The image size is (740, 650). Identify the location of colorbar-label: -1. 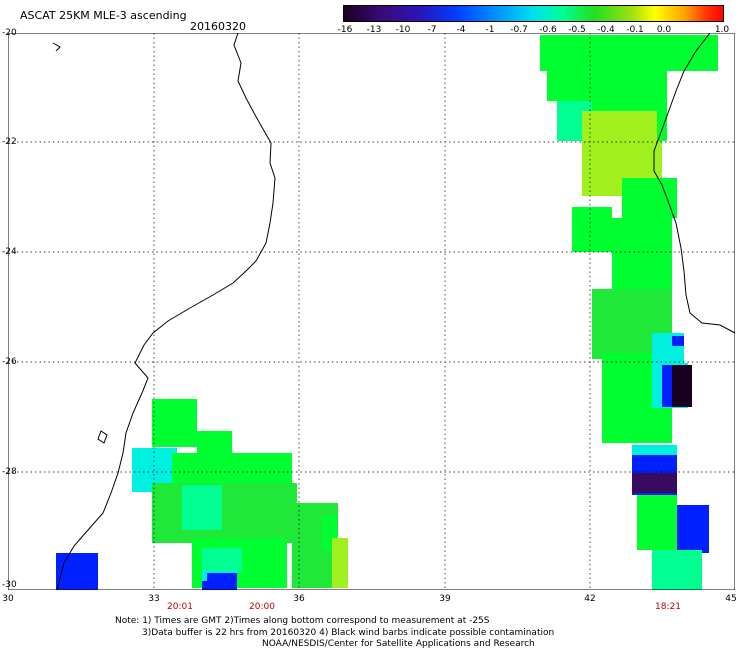
(490, 30).